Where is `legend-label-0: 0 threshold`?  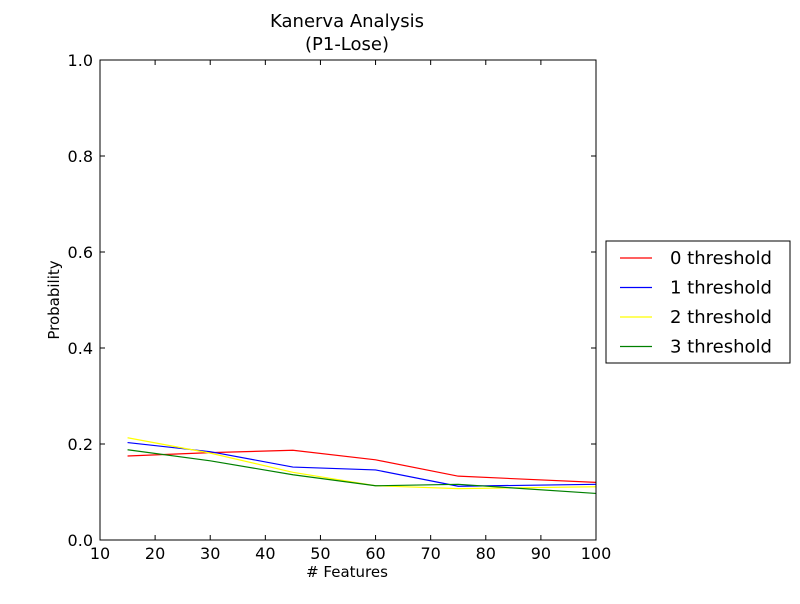 legend-label-0: 0 threshold is located at coordinates (721, 258).